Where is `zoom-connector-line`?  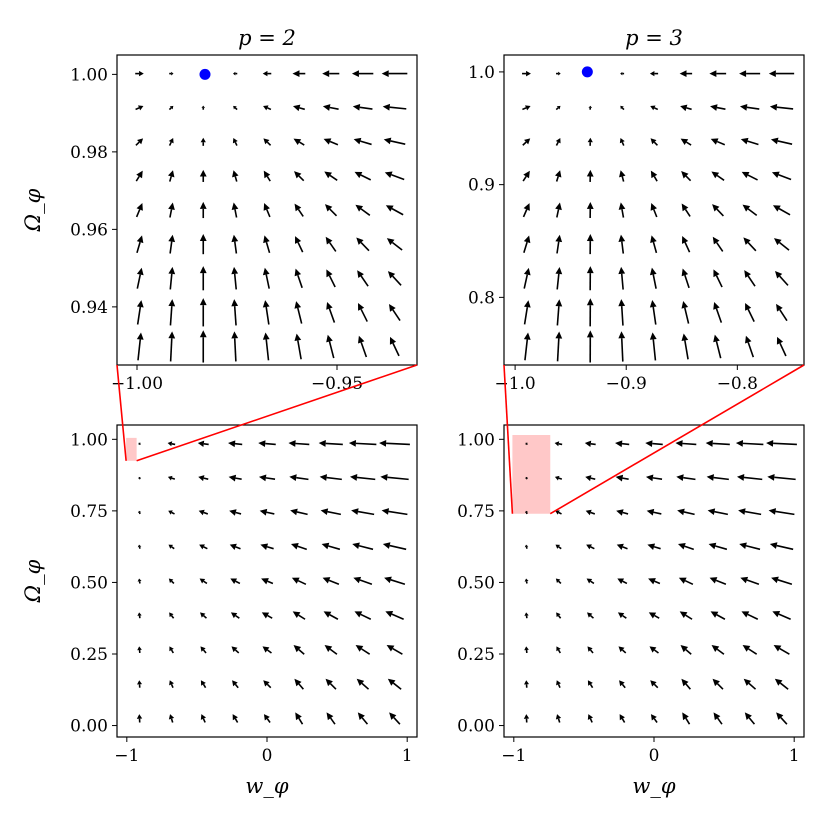
zoom-connector-line is located at coordinates (121, 412).